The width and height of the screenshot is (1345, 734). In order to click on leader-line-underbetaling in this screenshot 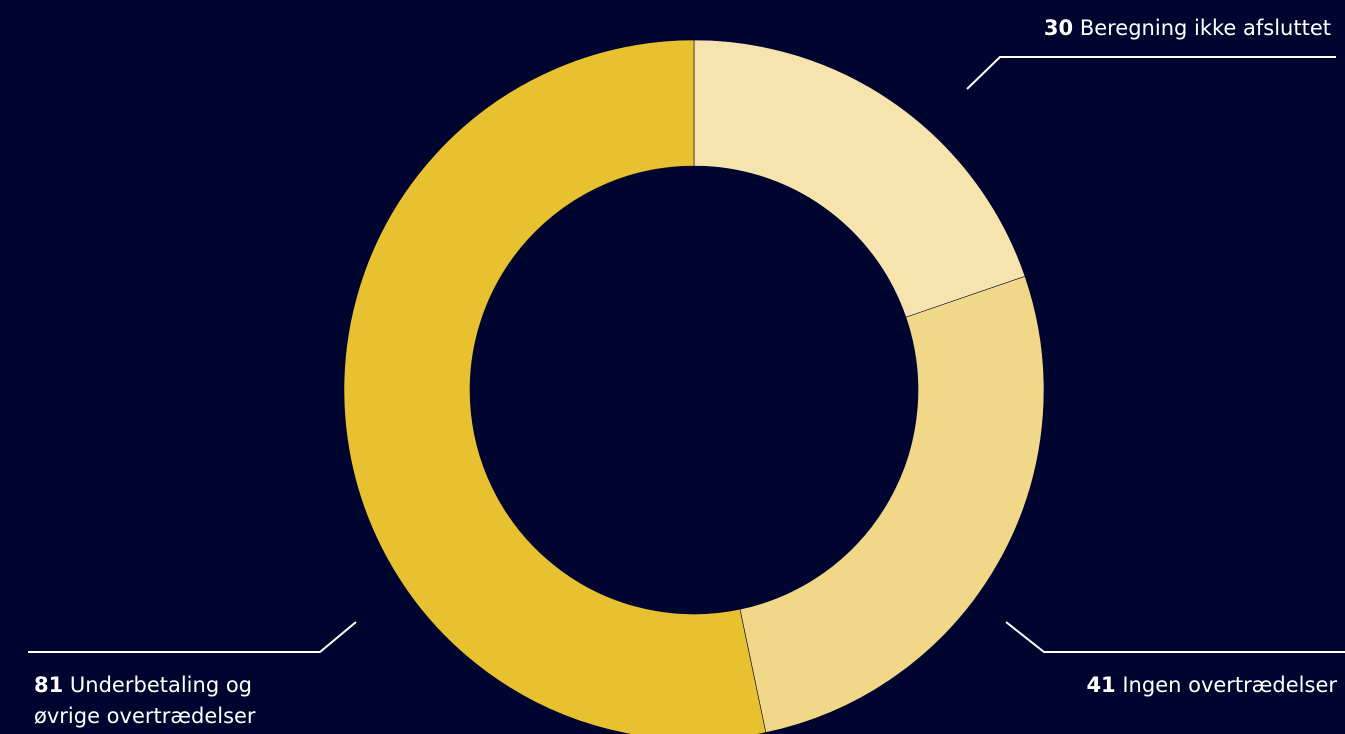, I will do `click(192, 637)`.